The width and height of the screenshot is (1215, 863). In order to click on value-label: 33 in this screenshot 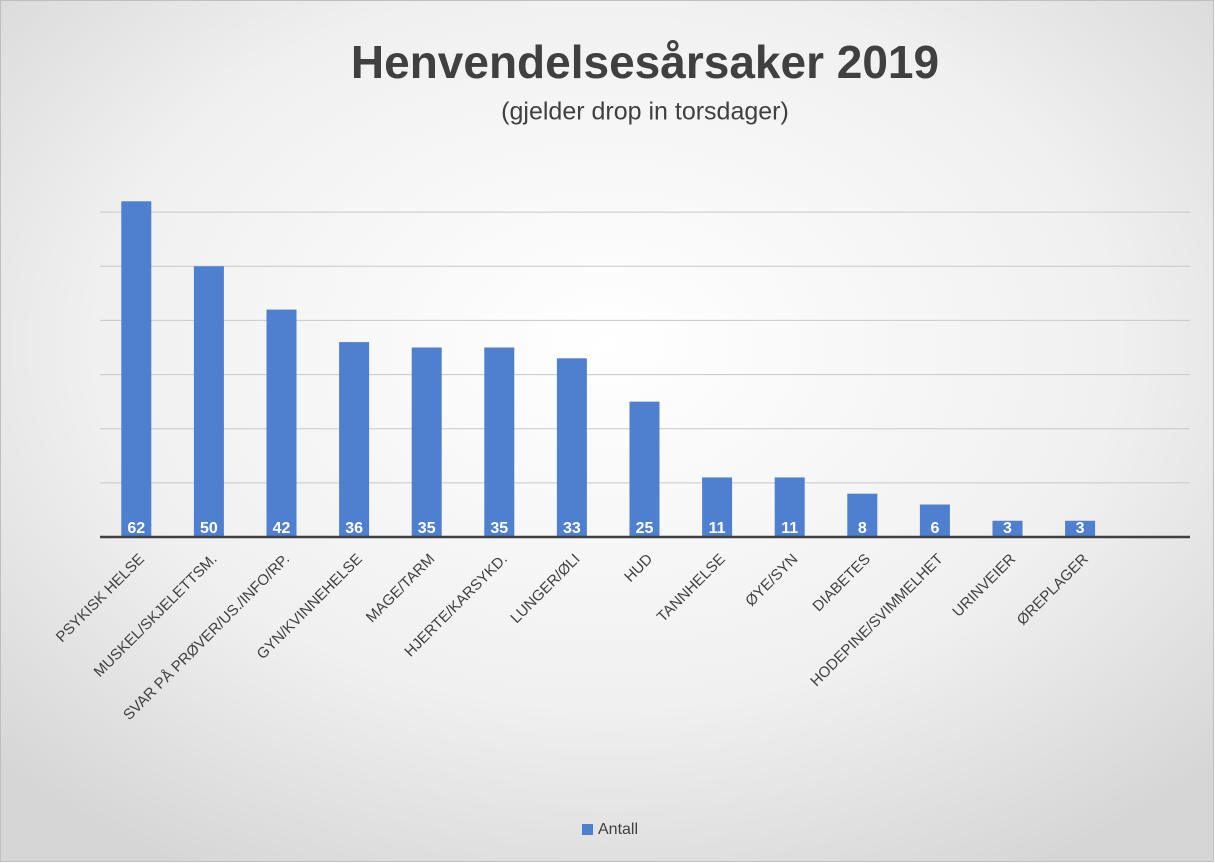, I will do `click(572, 528)`.